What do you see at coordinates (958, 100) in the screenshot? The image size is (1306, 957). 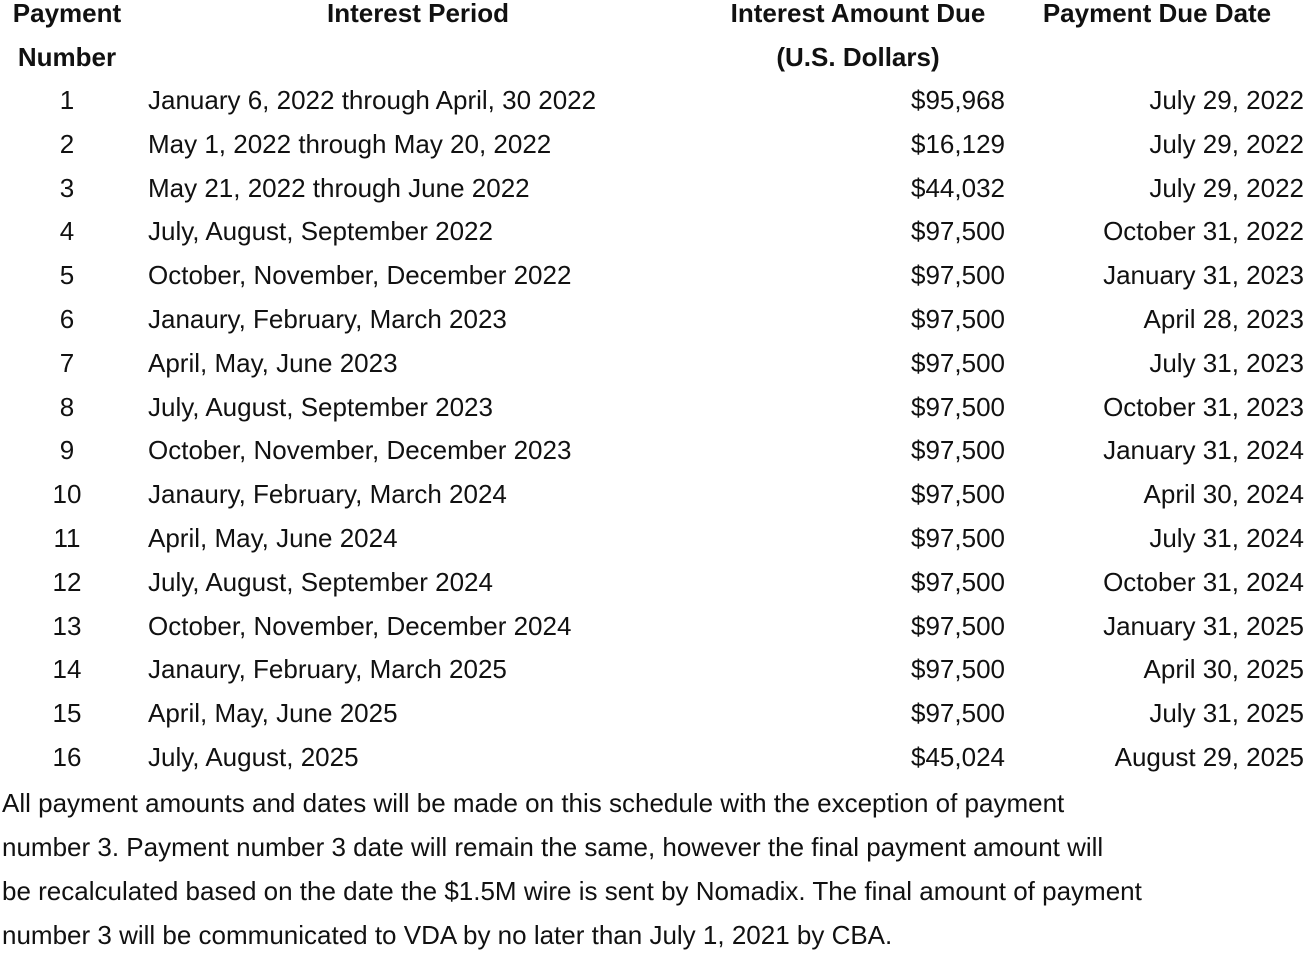 I see `interest-amount-cell: $95,968` at bounding box center [958, 100].